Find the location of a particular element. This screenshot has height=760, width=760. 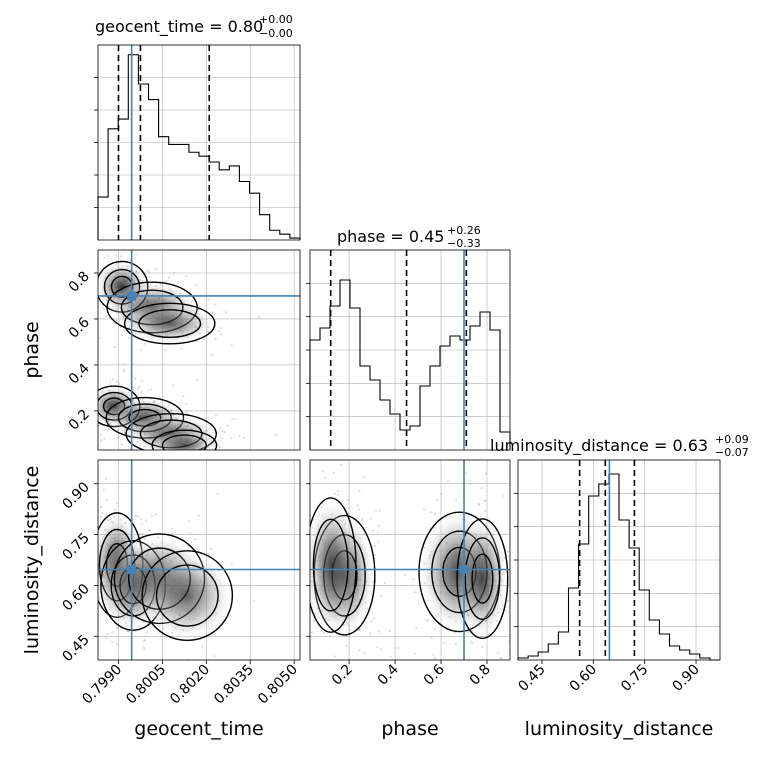

title-luminosity-distance-sub: −0.07 is located at coordinates (732, 452).